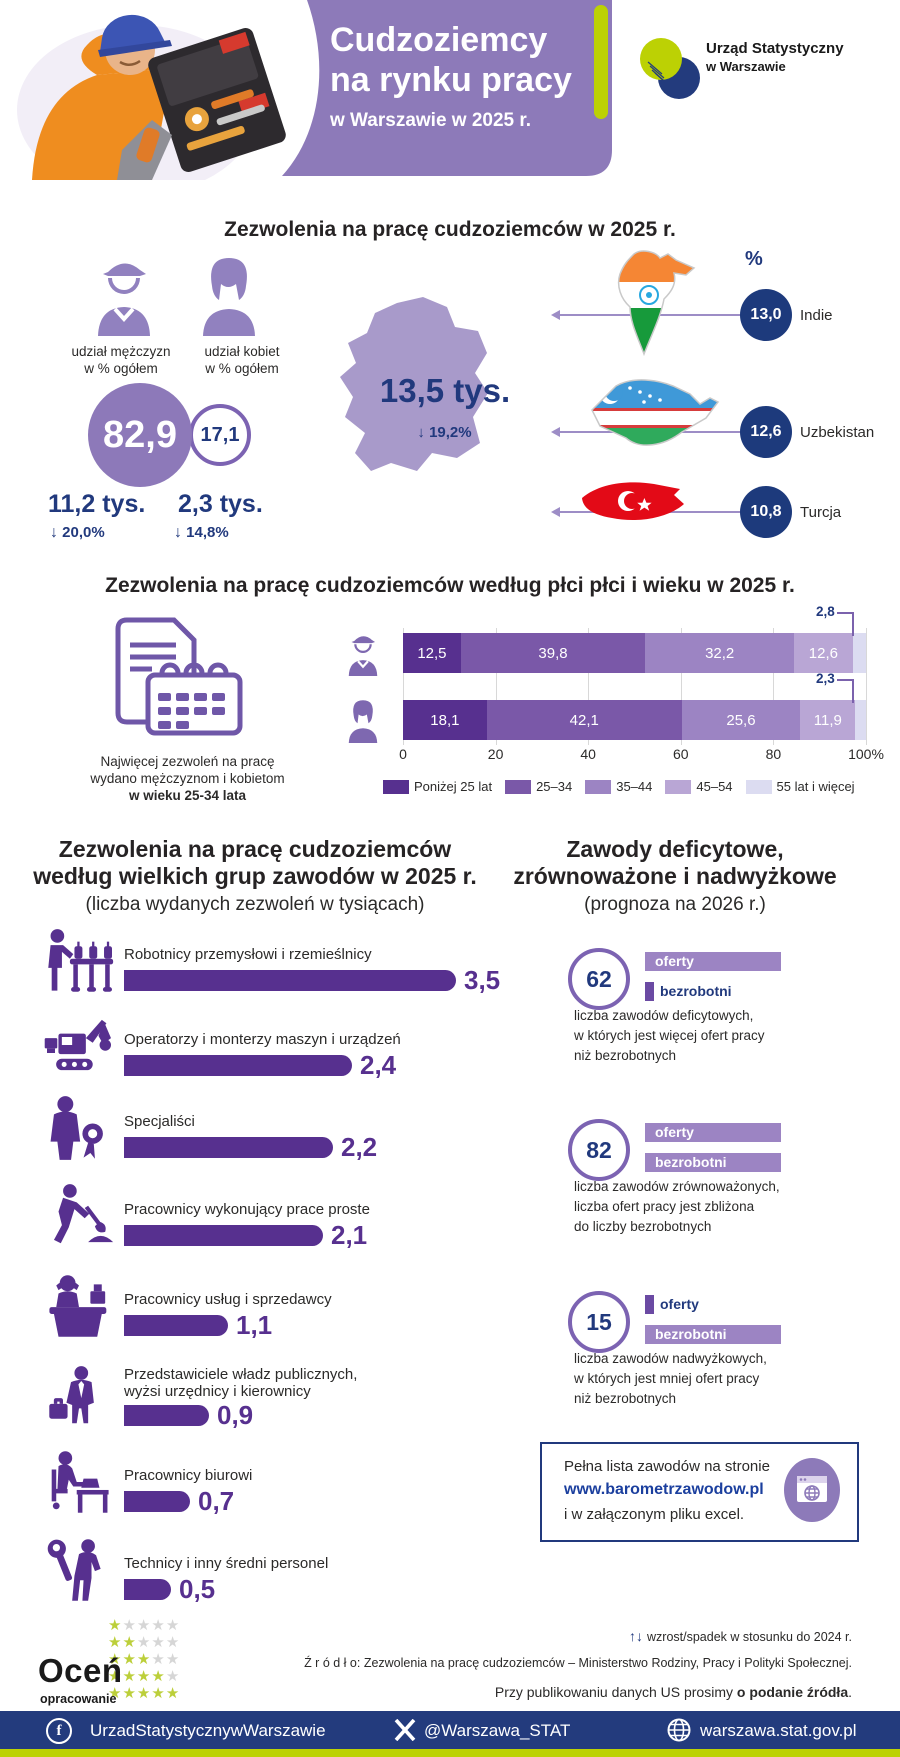 The width and height of the screenshot is (900, 1757). I want to click on legend-swatch, so click(758, 786).